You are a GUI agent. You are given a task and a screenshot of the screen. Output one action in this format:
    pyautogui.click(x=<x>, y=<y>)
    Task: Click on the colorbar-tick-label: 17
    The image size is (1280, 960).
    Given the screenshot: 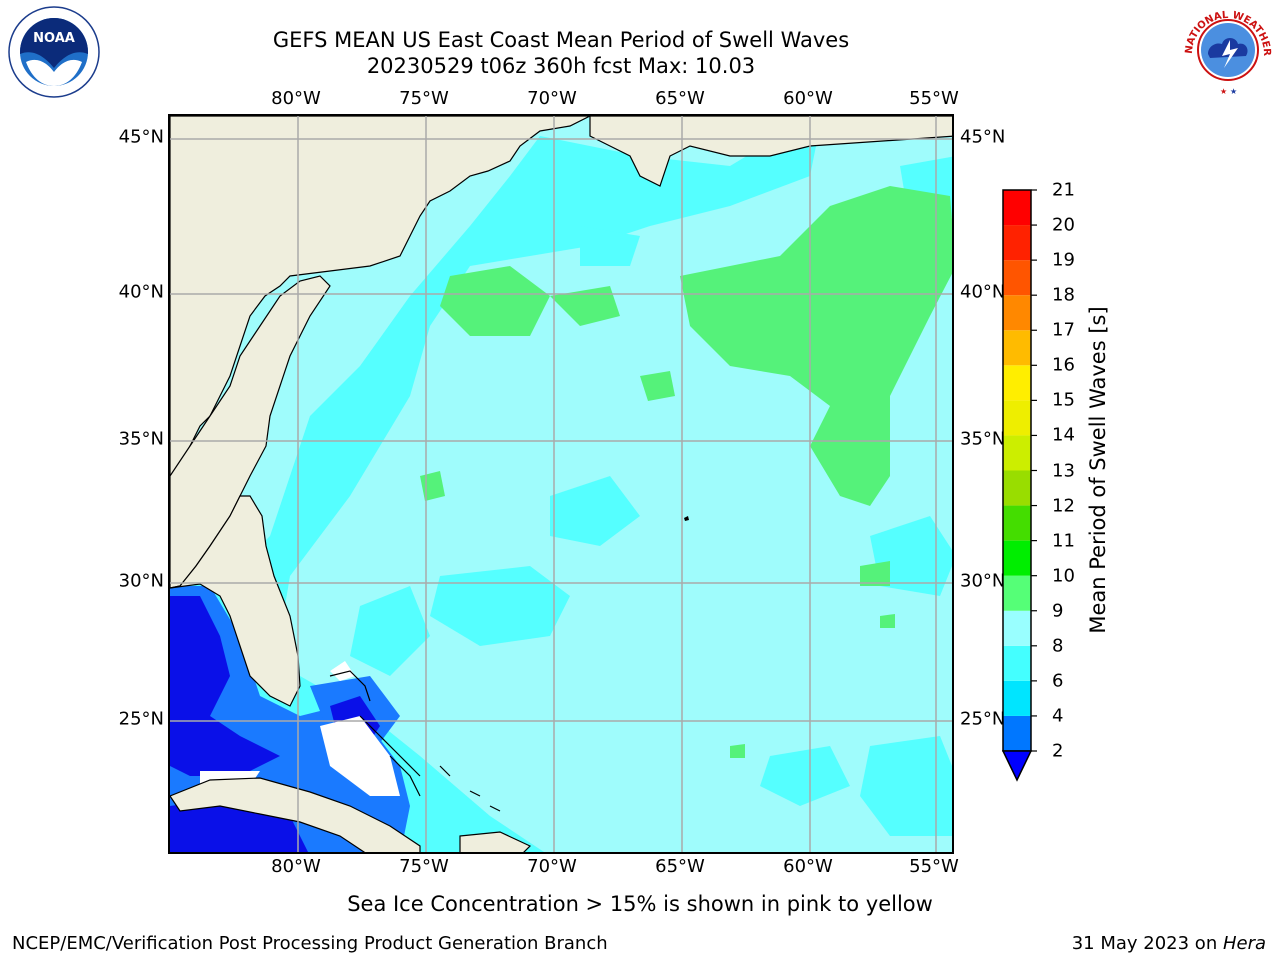 What is the action you would take?
    pyautogui.click(x=1063, y=330)
    